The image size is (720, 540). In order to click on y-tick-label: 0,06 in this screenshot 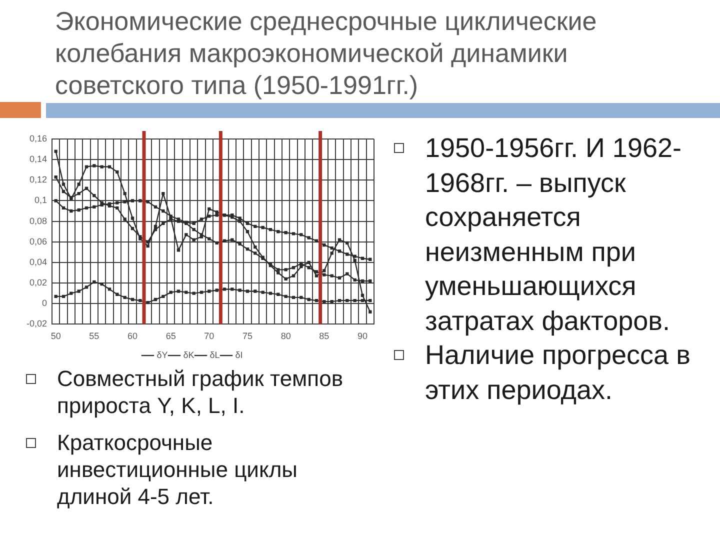, I will do `click(38, 241)`.